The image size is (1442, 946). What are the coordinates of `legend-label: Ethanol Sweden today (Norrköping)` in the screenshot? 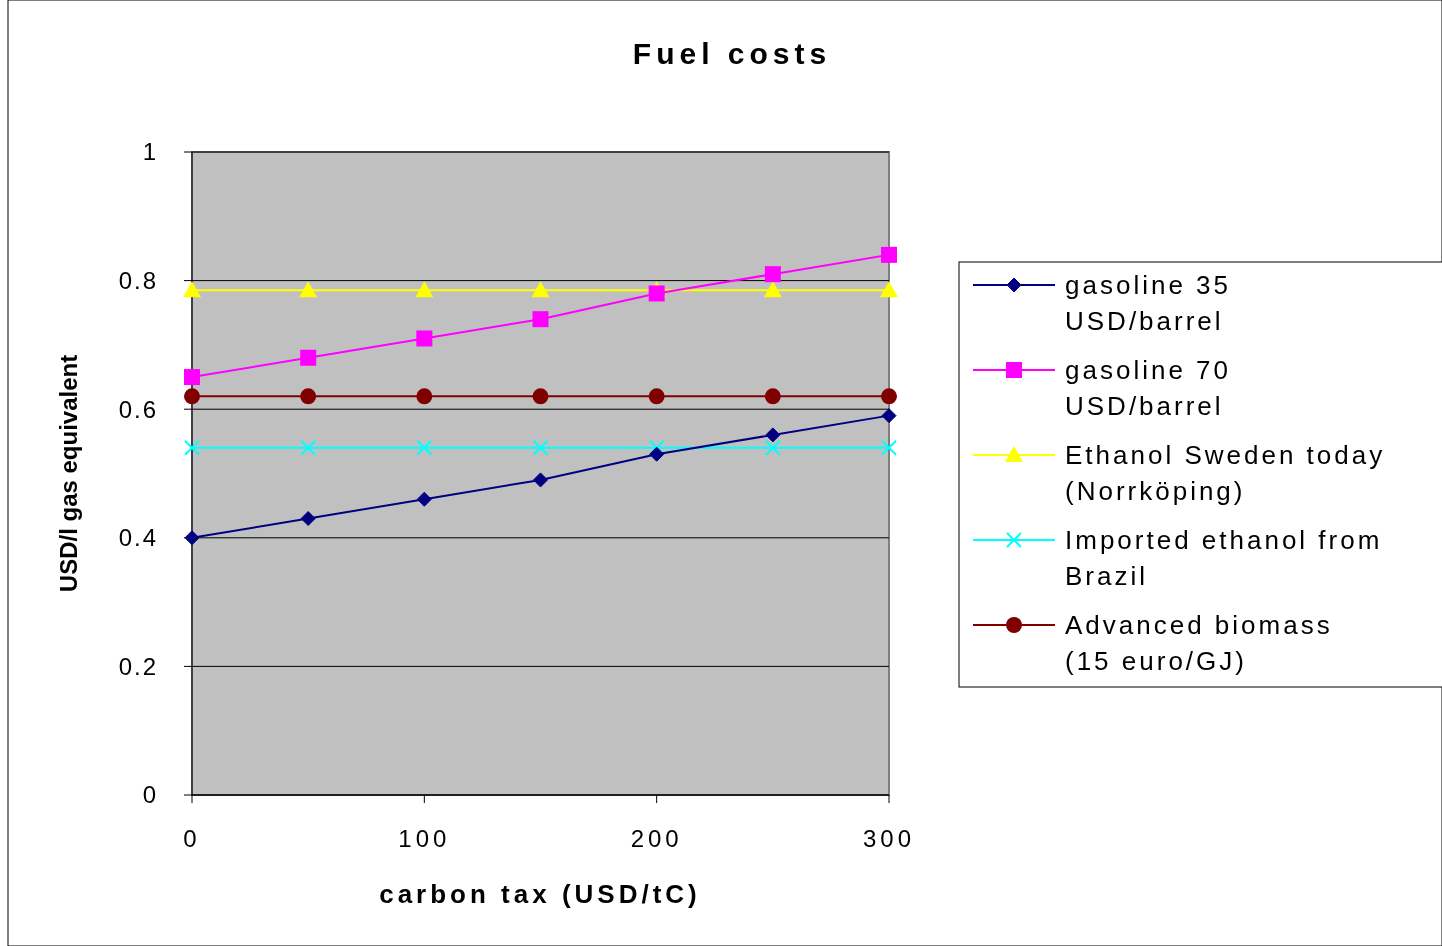 It's located at (1225, 473).